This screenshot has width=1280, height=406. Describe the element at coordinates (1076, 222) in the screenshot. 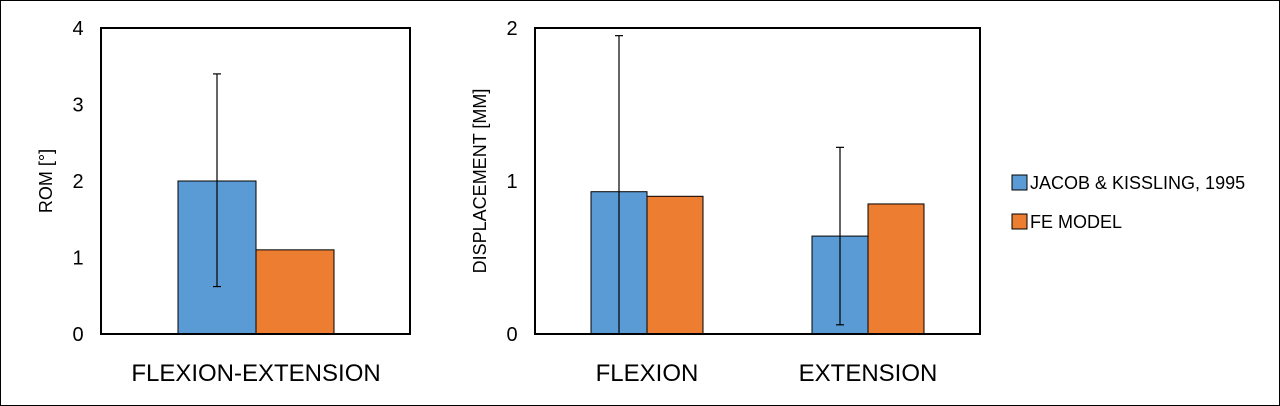

I see `legend-label-fe-model: FE MODEL` at that location.